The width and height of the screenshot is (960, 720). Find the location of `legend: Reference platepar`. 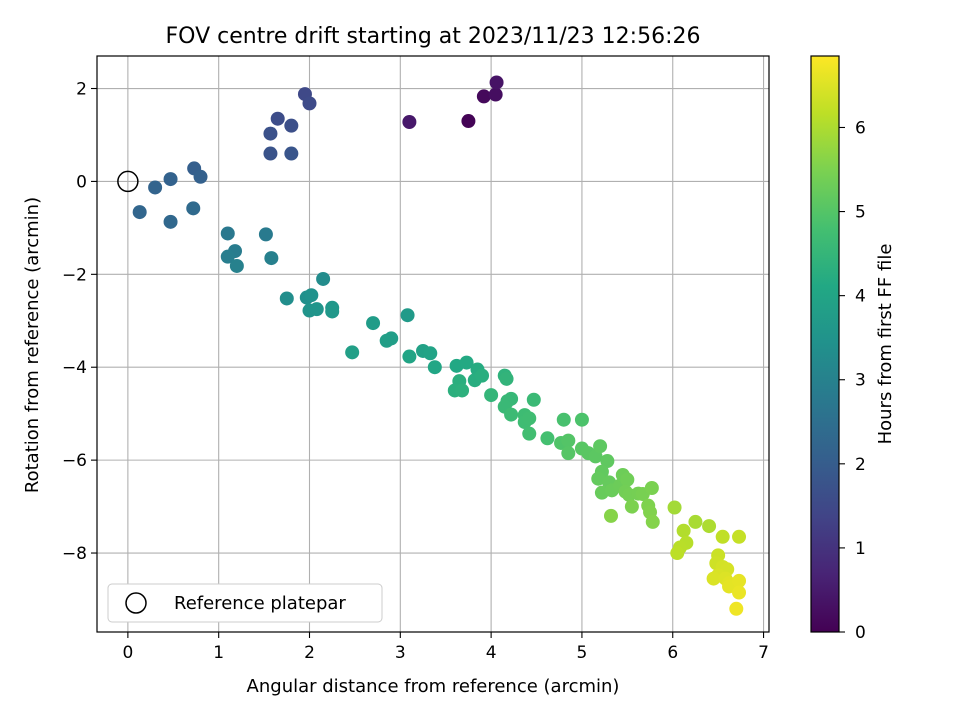

legend: Reference platepar is located at coordinates (245, 603).